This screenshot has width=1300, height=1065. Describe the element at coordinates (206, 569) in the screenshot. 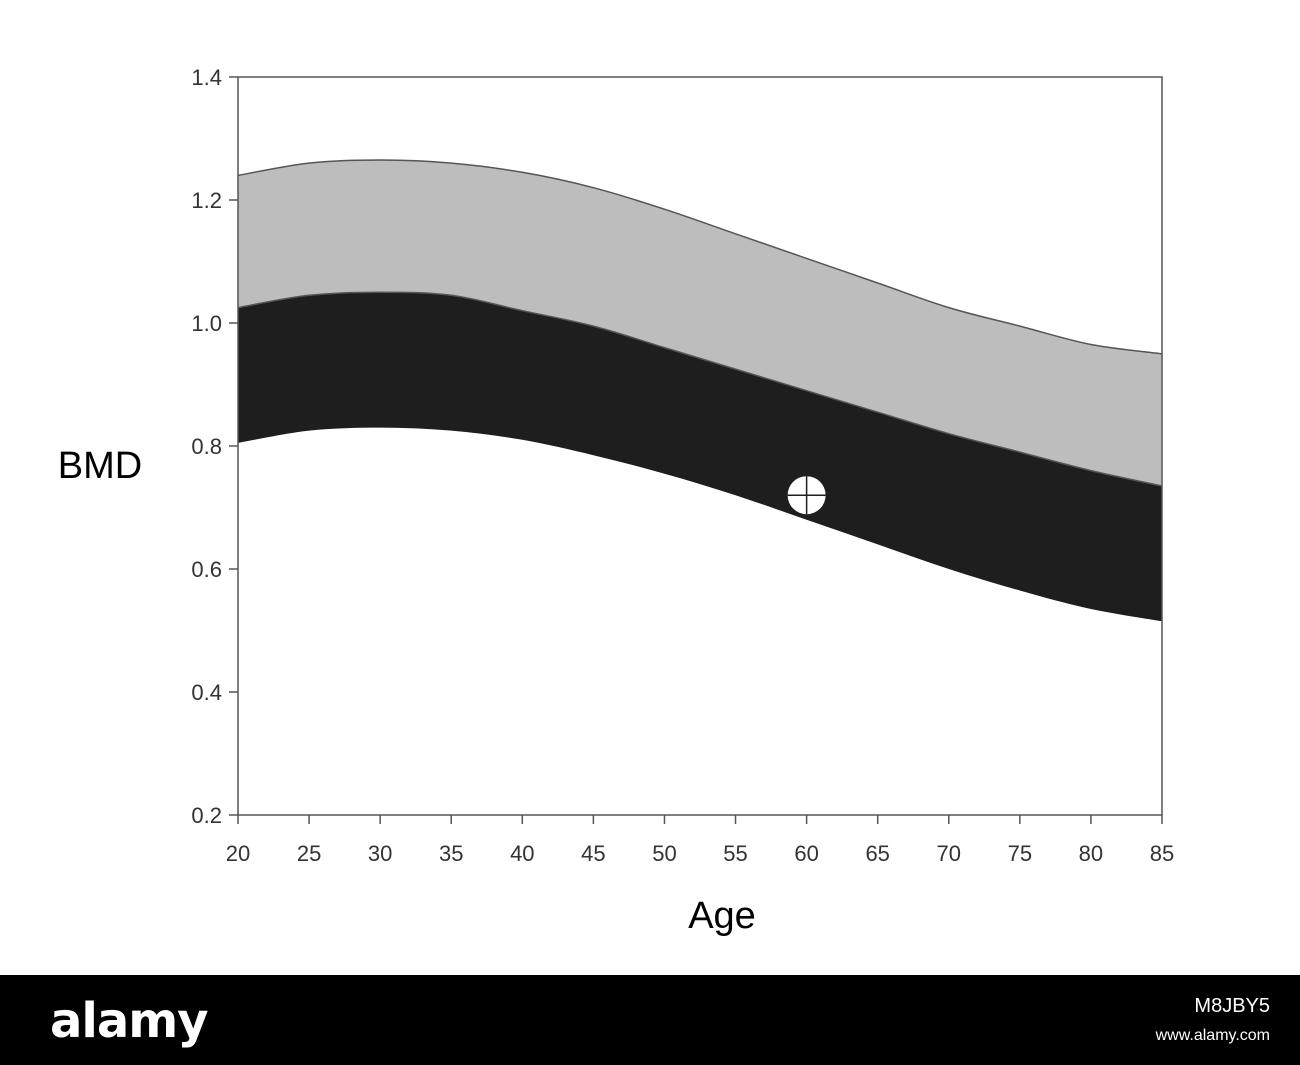

I see `y-tick-label: 0.6` at that location.